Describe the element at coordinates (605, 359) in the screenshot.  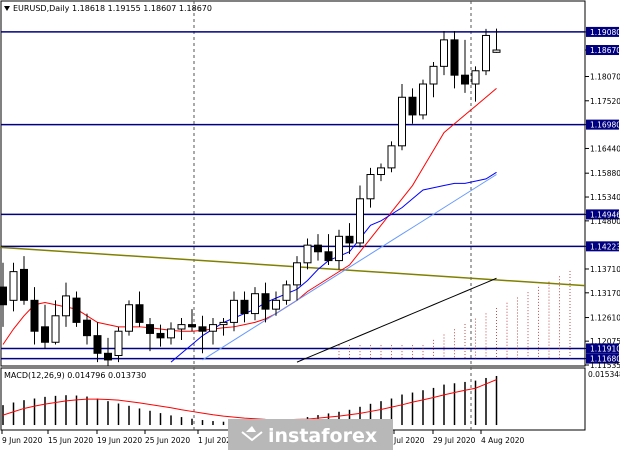
I see `price-label: 1.11680` at that location.